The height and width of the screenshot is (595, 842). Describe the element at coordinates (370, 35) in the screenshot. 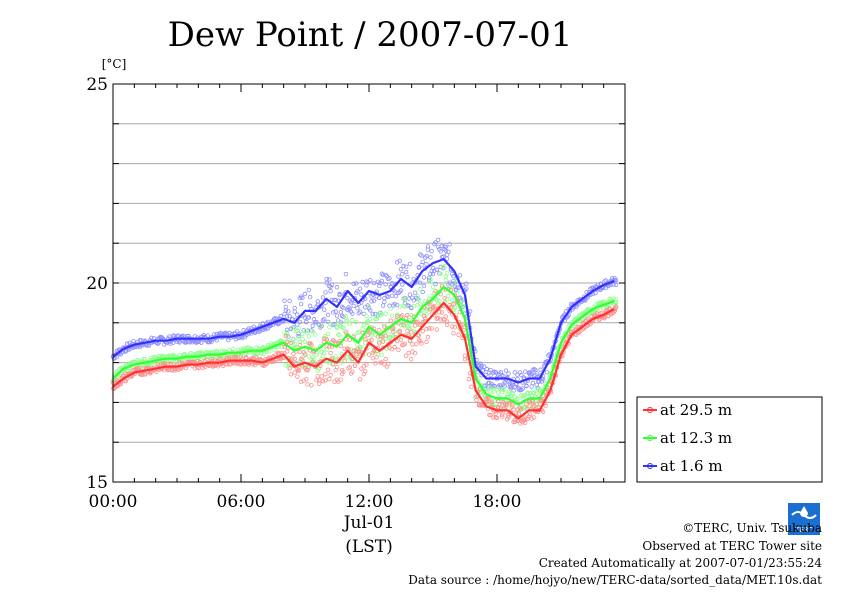

I see `chart-title: Dew Point / 2007-07-01` at that location.